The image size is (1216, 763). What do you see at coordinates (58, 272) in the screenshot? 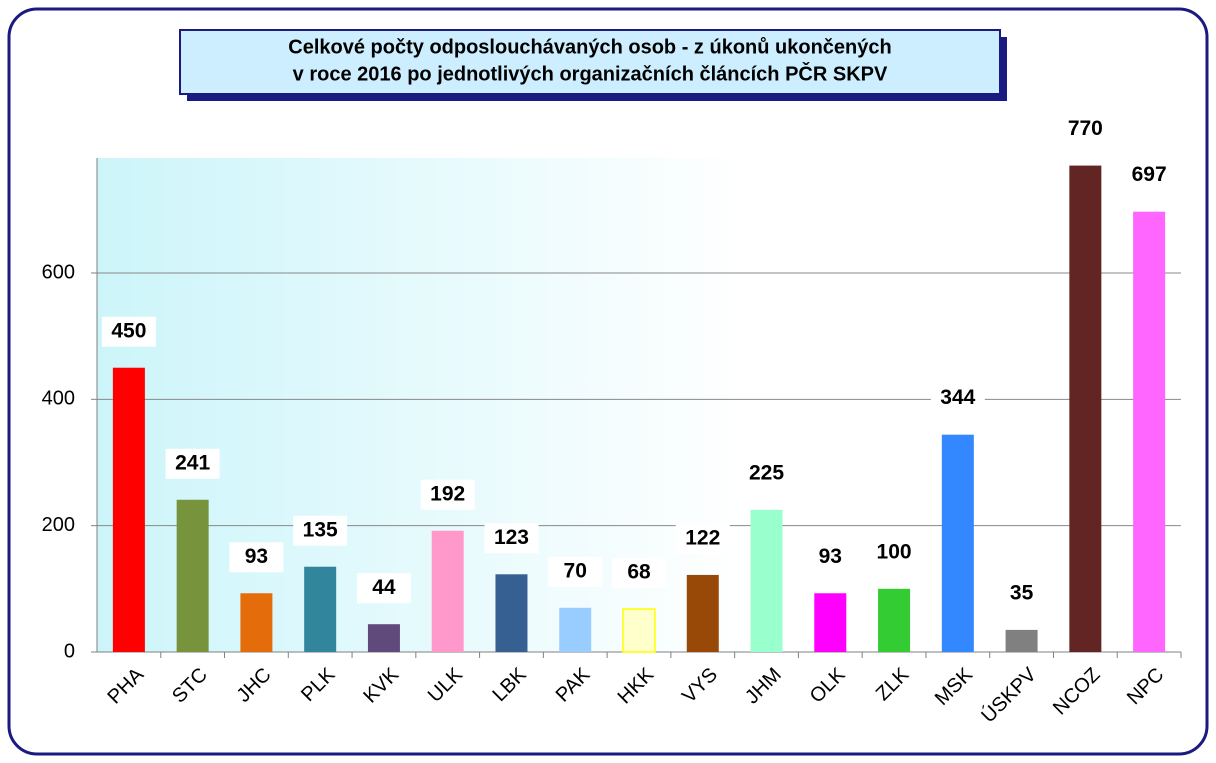
I see `y-tick-label: 600` at bounding box center [58, 272].